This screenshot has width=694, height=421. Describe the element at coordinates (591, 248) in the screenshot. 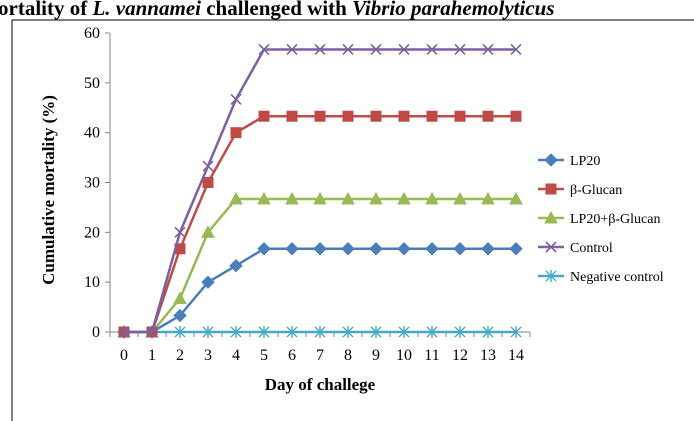

I see `legend-label: Control` at that location.